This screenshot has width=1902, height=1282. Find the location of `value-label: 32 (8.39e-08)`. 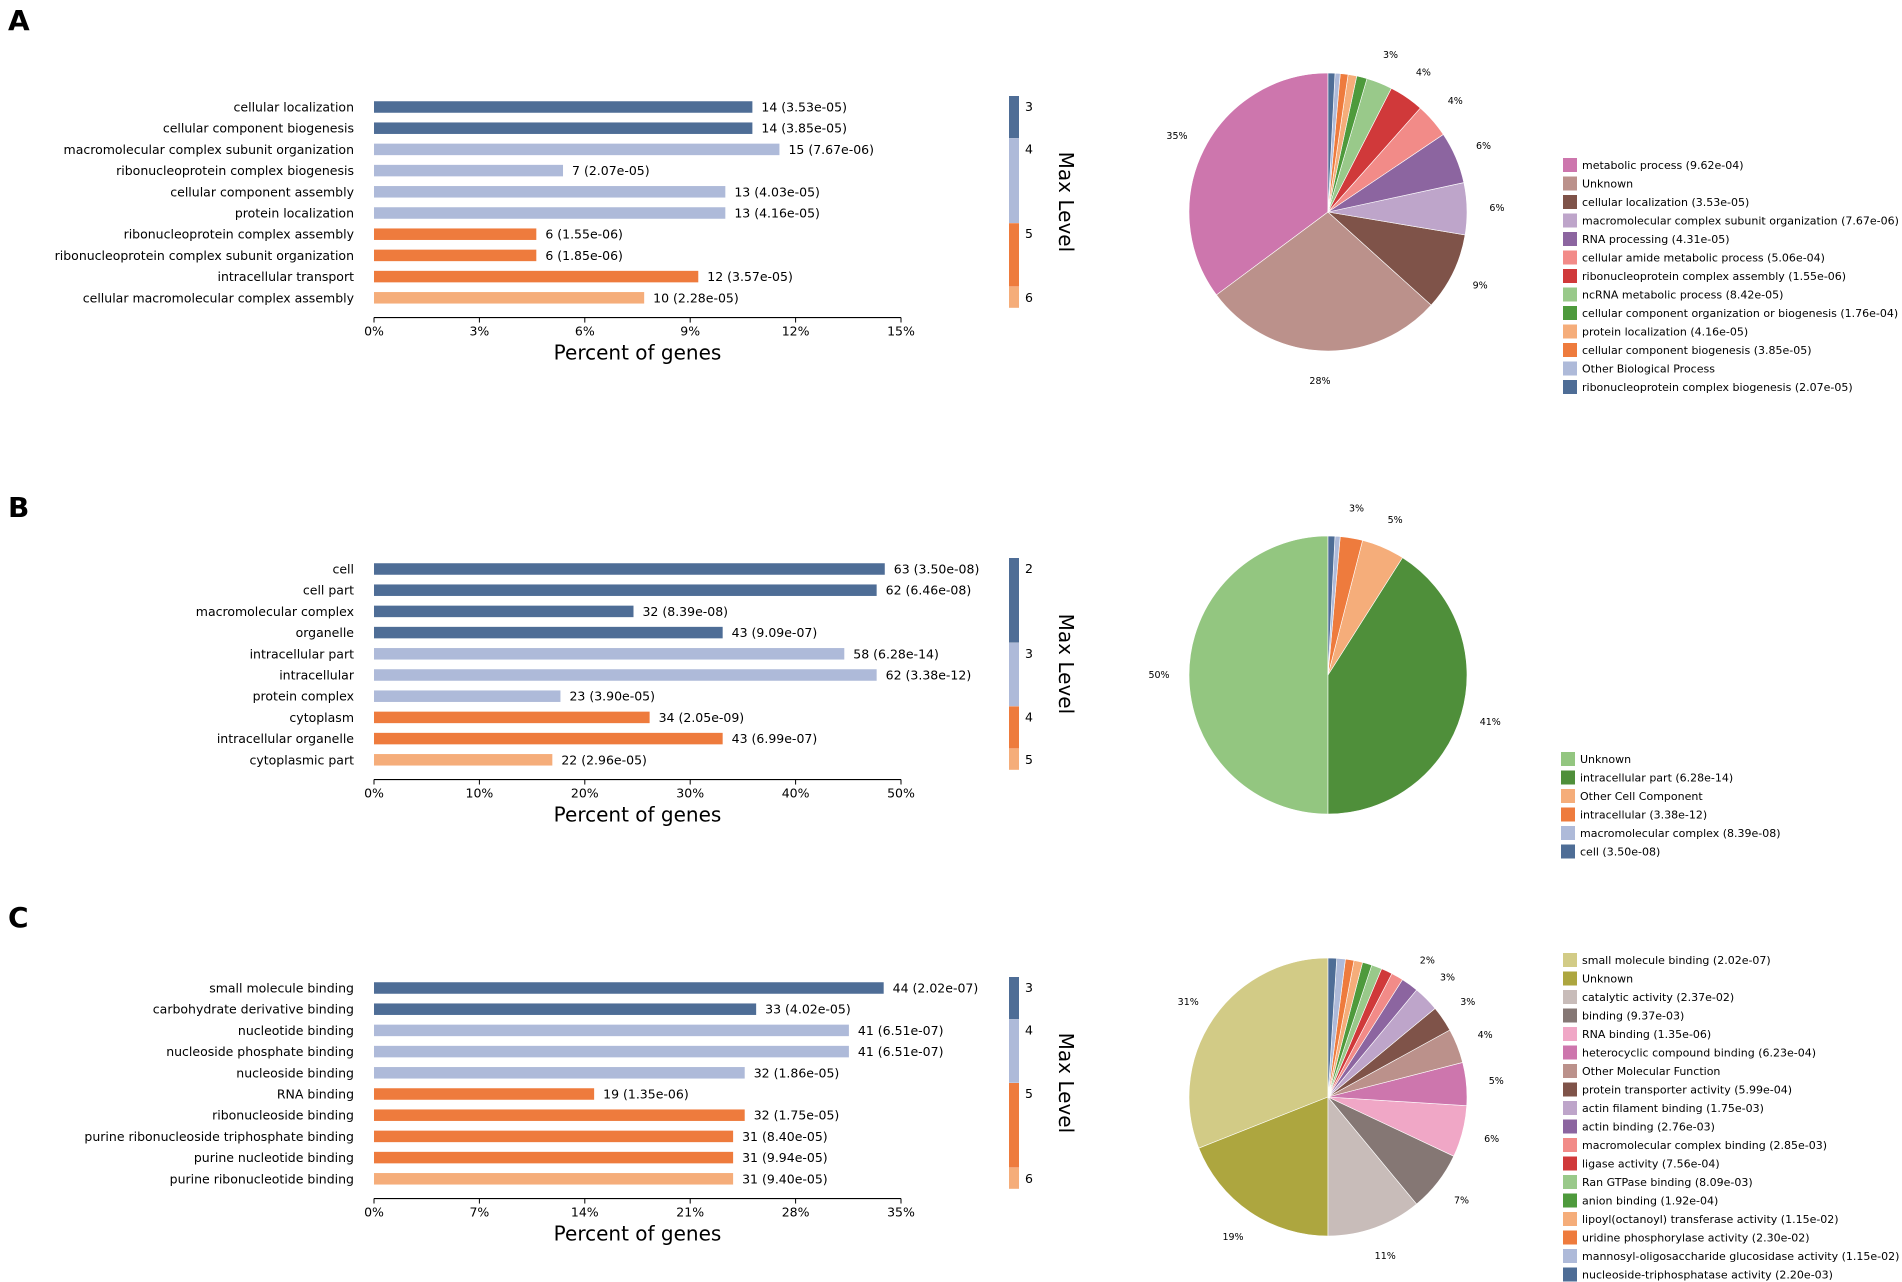

value-label: 32 (8.39e-08) is located at coordinates (685, 611).